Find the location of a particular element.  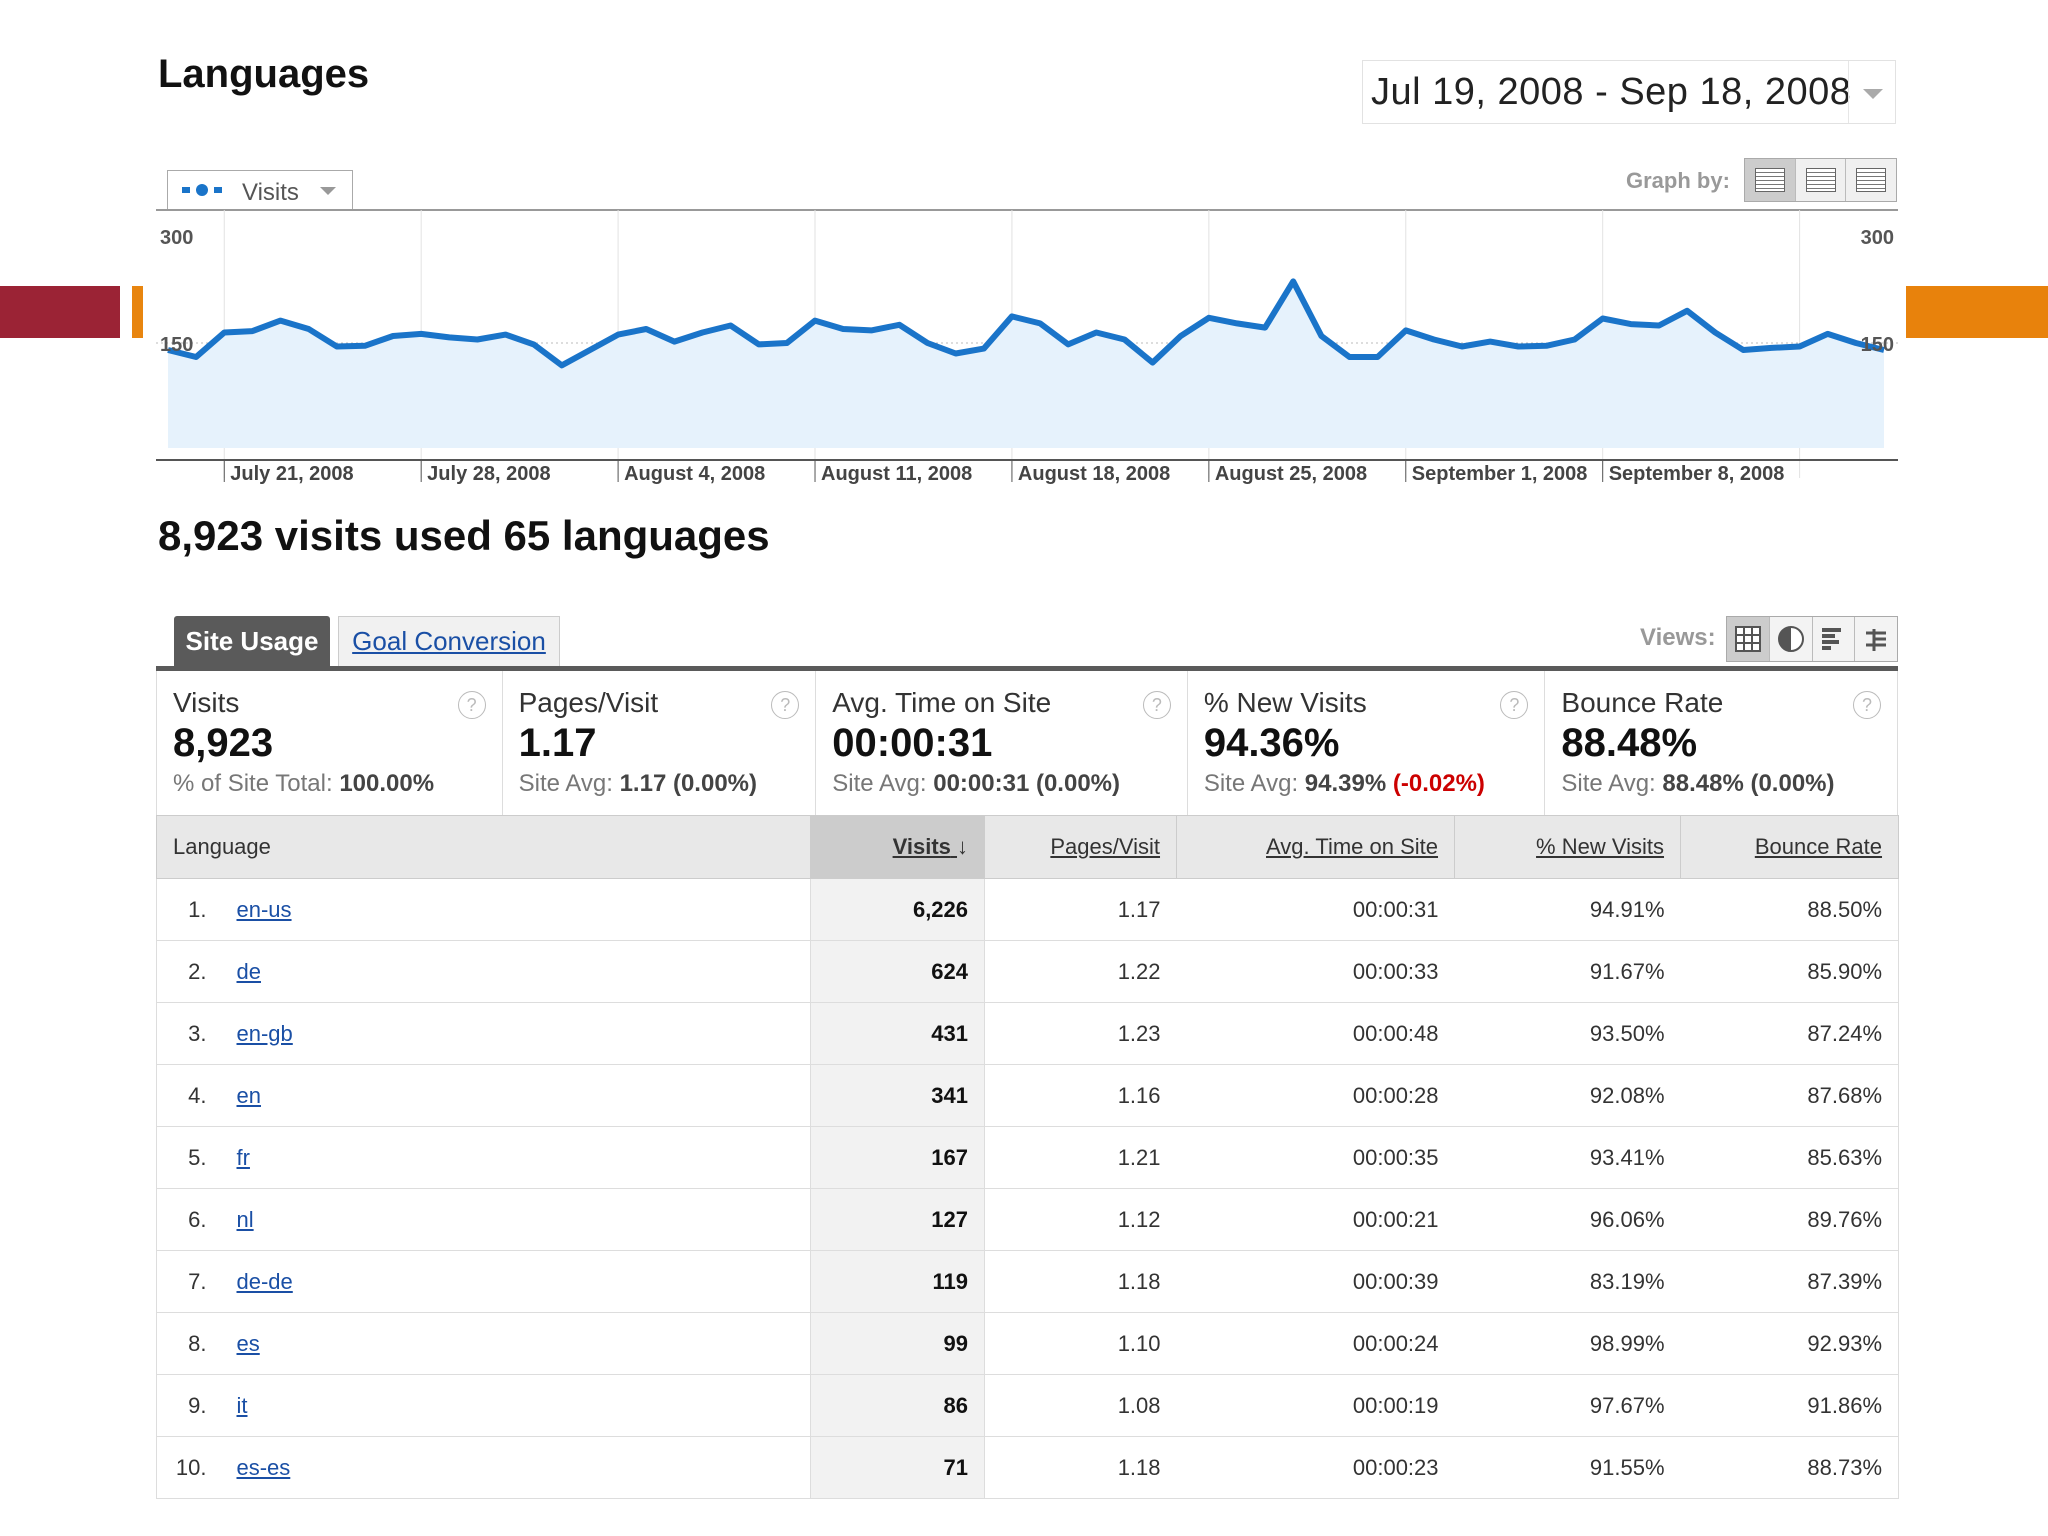

grid-icon is located at coordinates (1747, 639).